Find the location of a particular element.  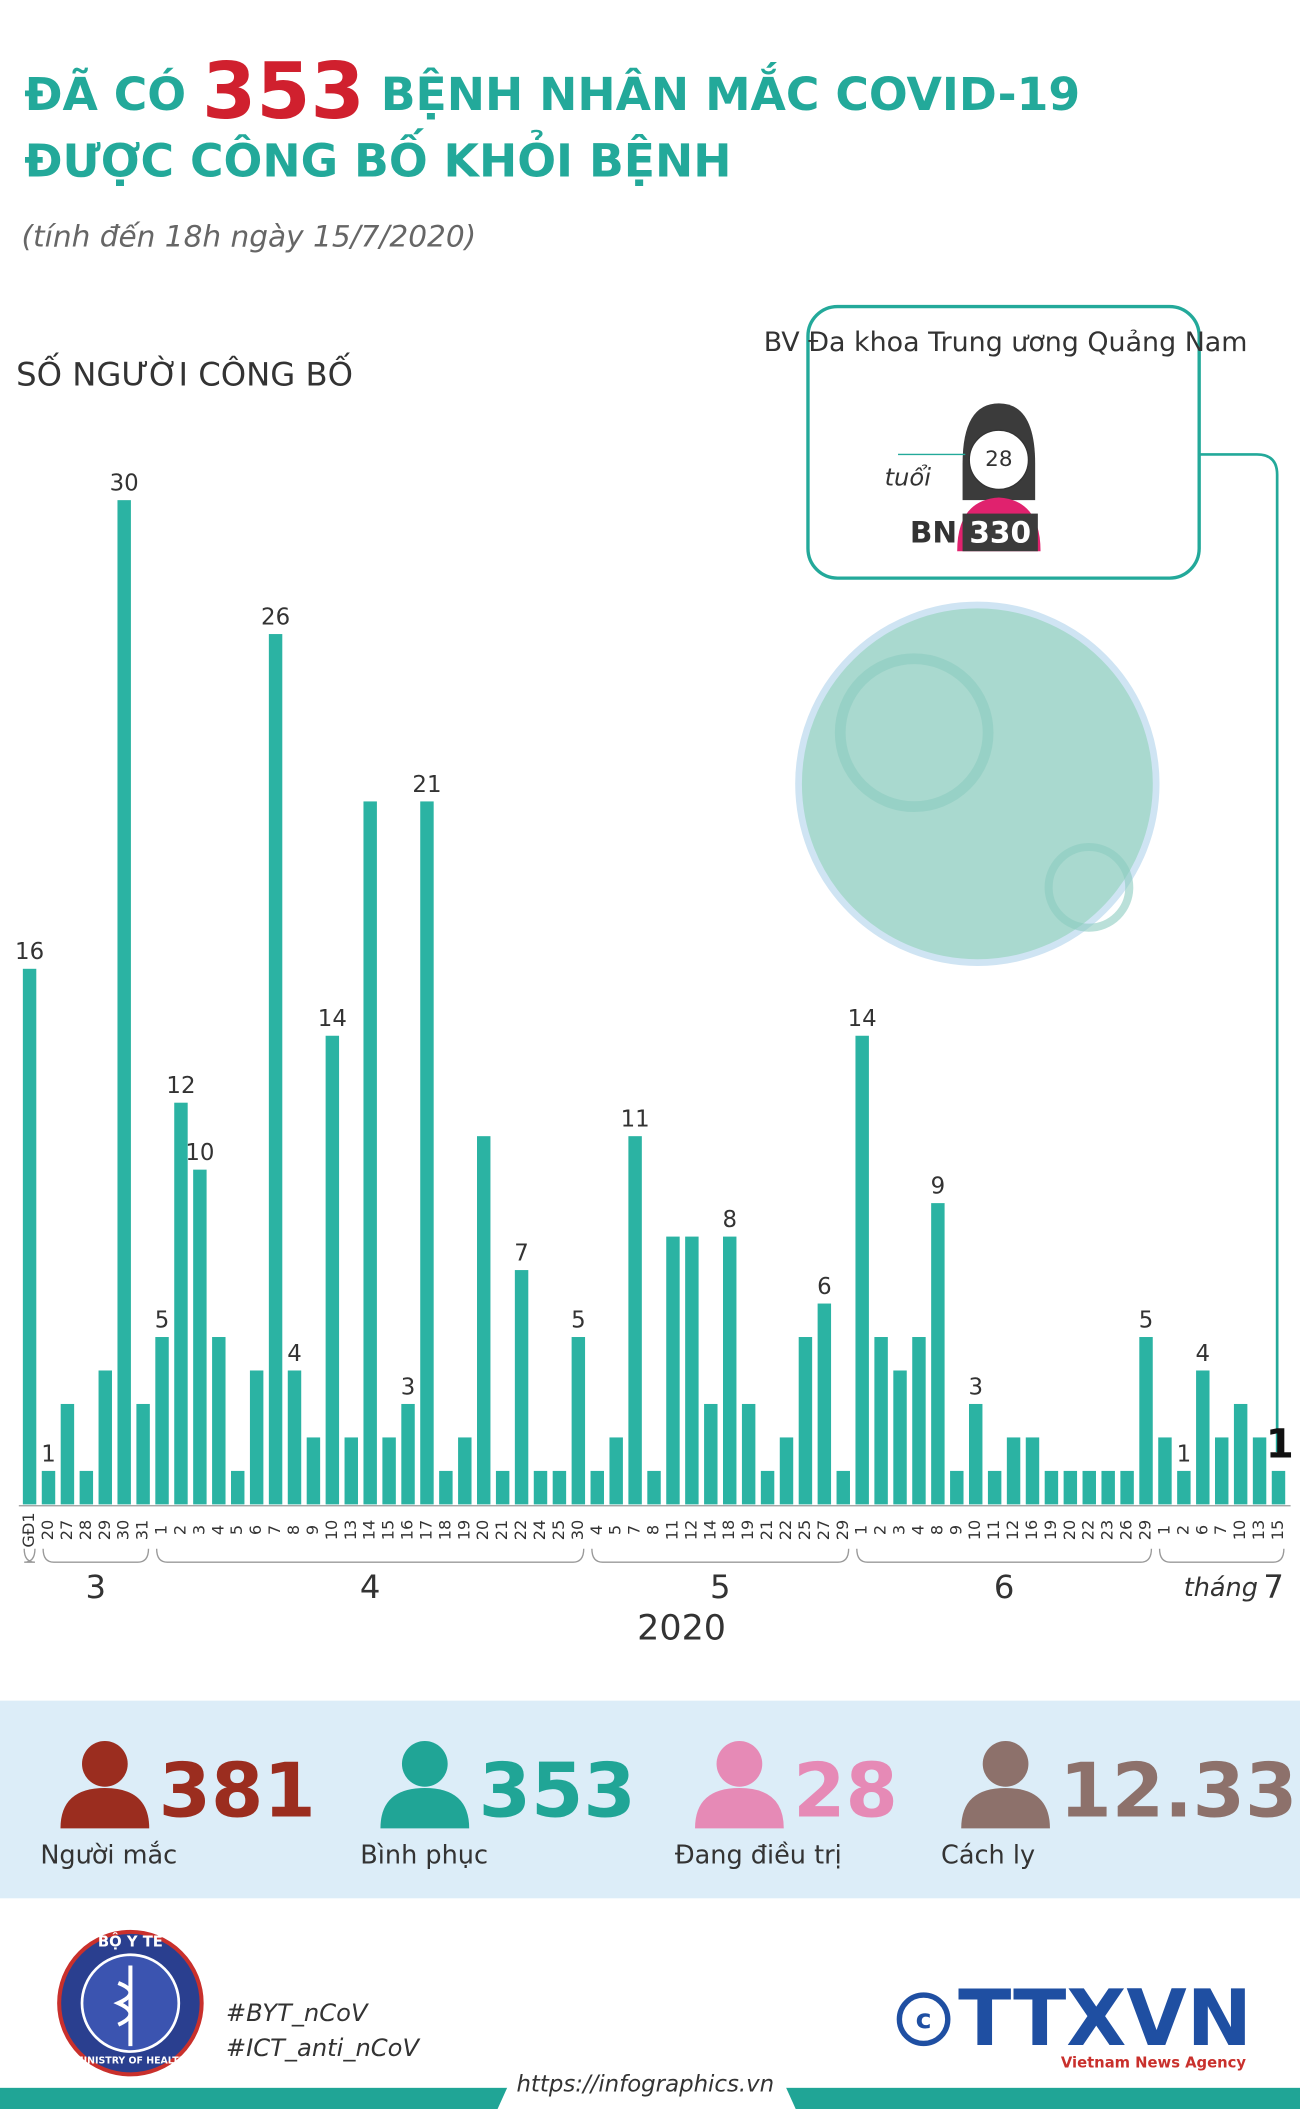

stat-value: 28 is located at coordinates (845, 1791).